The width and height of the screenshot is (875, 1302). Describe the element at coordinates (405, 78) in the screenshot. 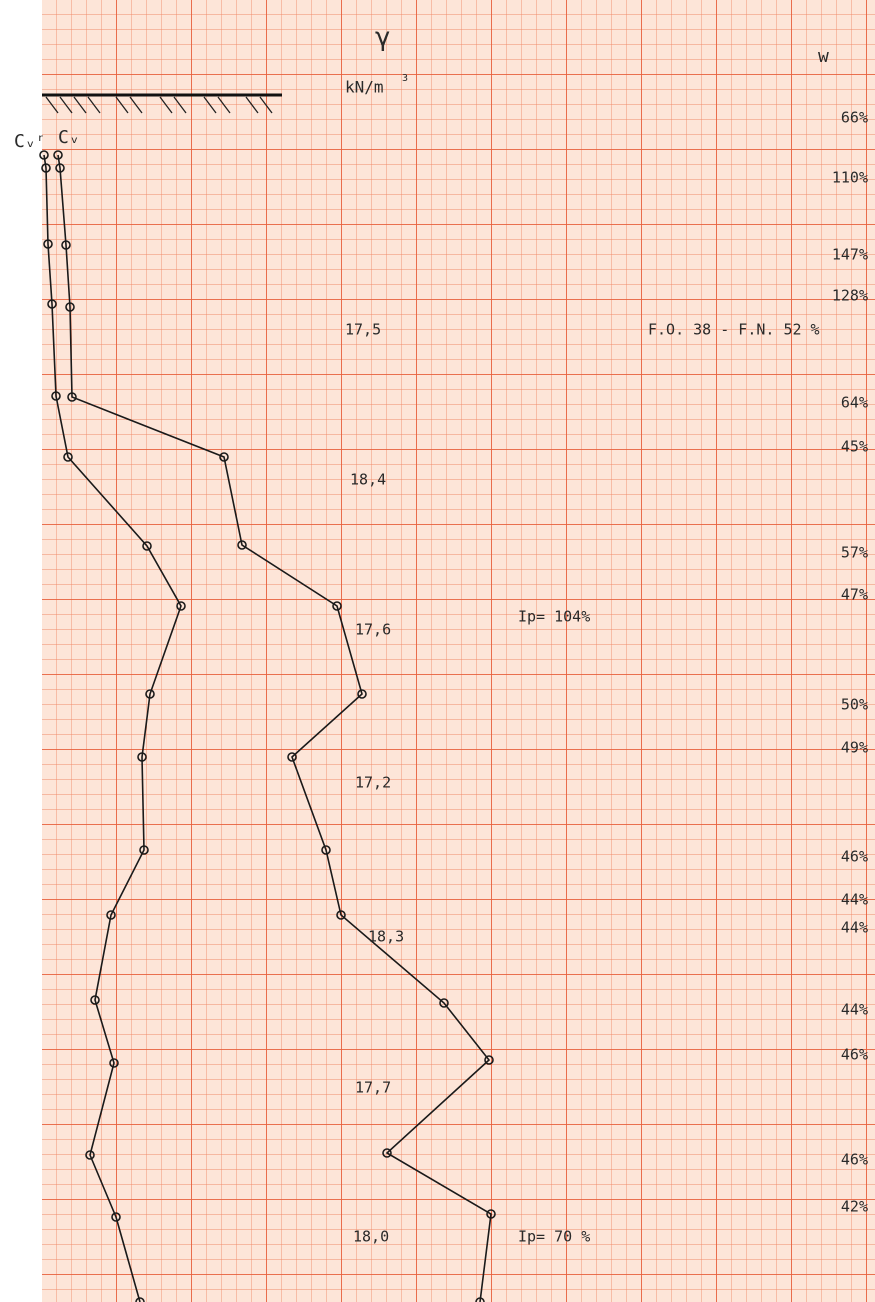

I see `gamma-unit-exp: 3` at that location.